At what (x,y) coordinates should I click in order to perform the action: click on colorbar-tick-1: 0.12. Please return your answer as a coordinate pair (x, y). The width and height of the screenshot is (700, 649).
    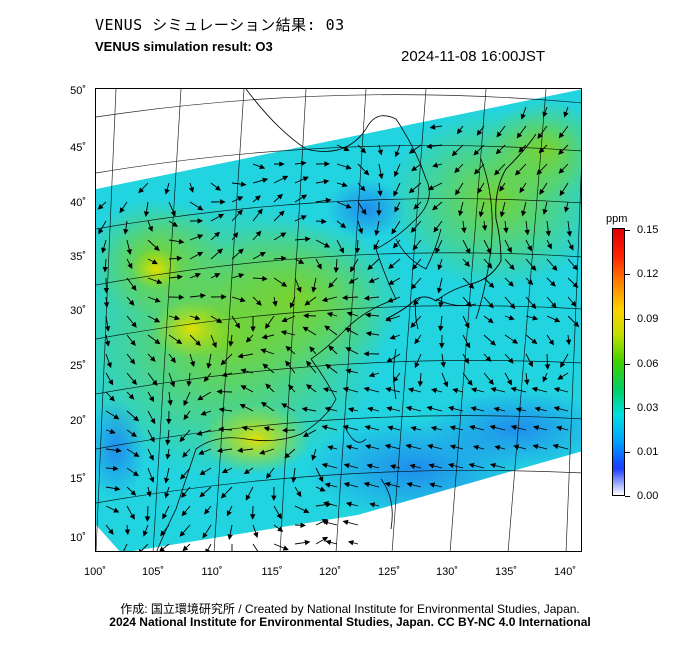
    Looking at the image, I should click on (641, 274).